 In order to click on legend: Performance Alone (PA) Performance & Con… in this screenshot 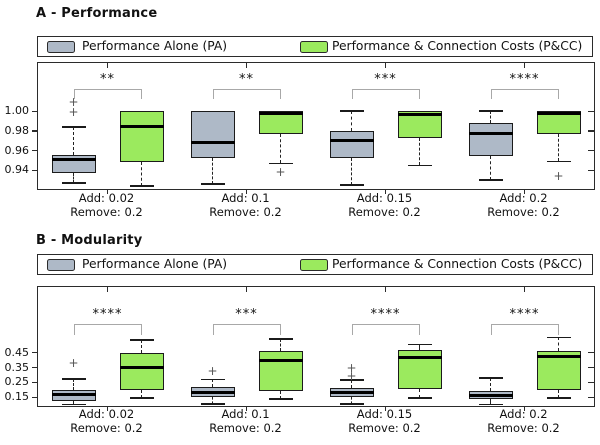, I will do `click(315, 46)`.